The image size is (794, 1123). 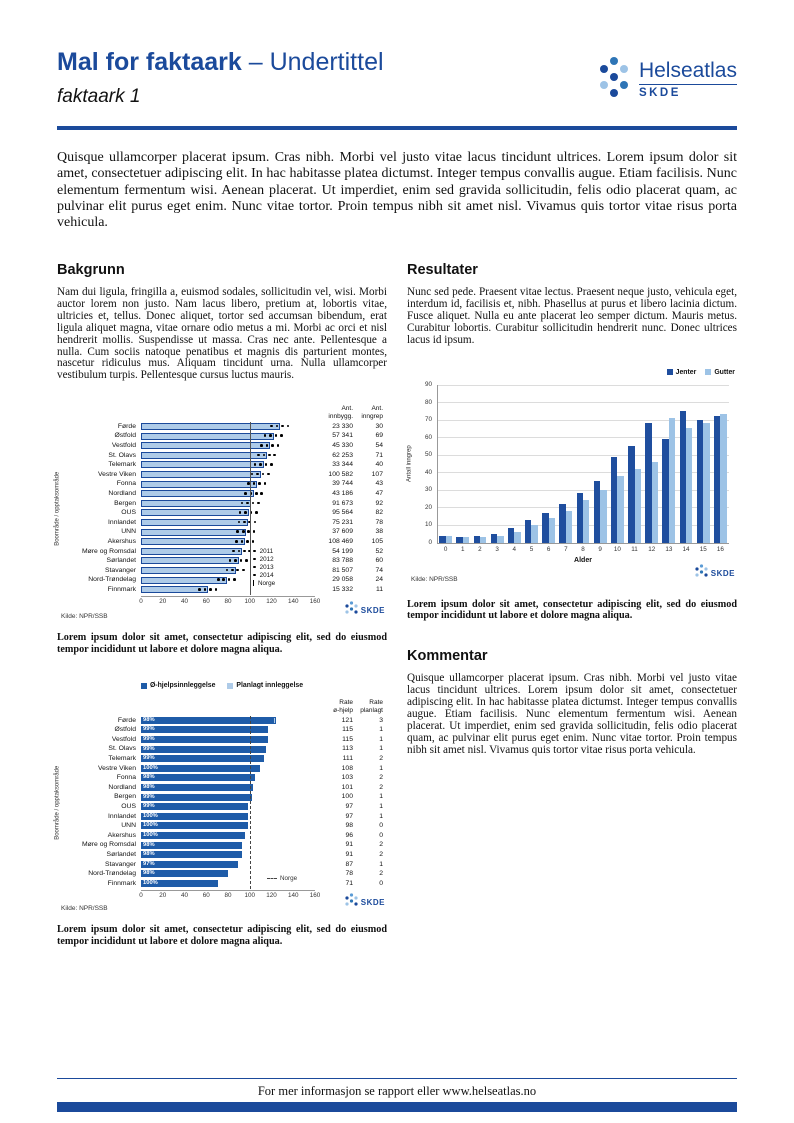 What do you see at coordinates (184, 602) in the screenshot?
I see `x-tick-label: 40` at bounding box center [184, 602].